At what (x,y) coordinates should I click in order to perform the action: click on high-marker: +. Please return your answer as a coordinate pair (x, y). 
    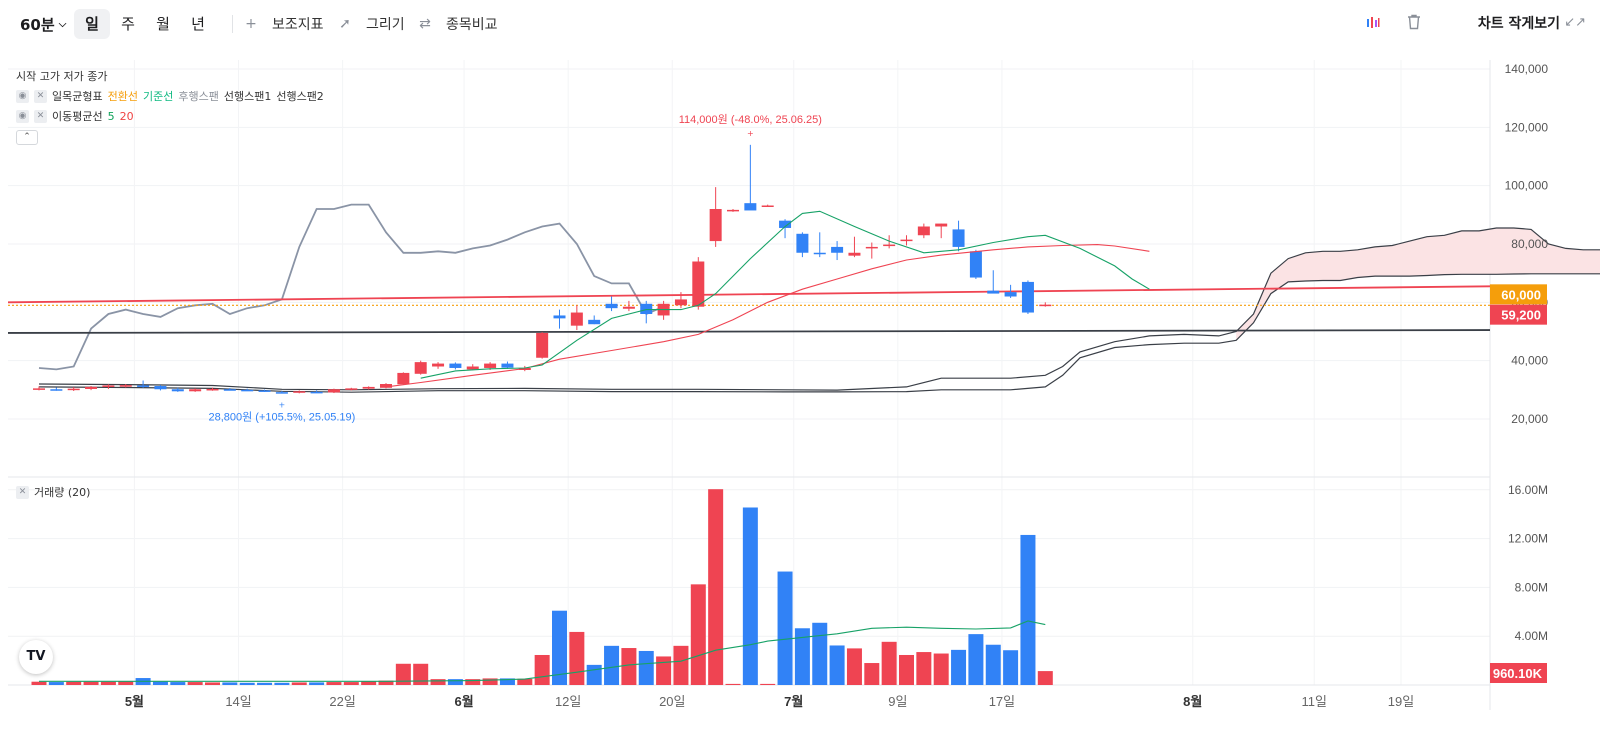
    Looking at the image, I should click on (750, 133).